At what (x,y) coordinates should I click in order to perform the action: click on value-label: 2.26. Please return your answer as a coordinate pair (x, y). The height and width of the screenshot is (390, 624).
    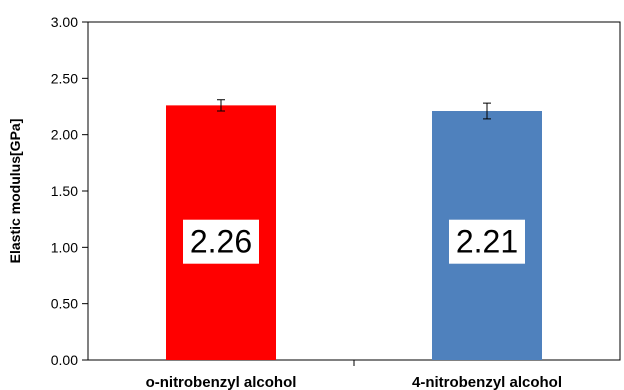
    Looking at the image, I should click on (221, 242).